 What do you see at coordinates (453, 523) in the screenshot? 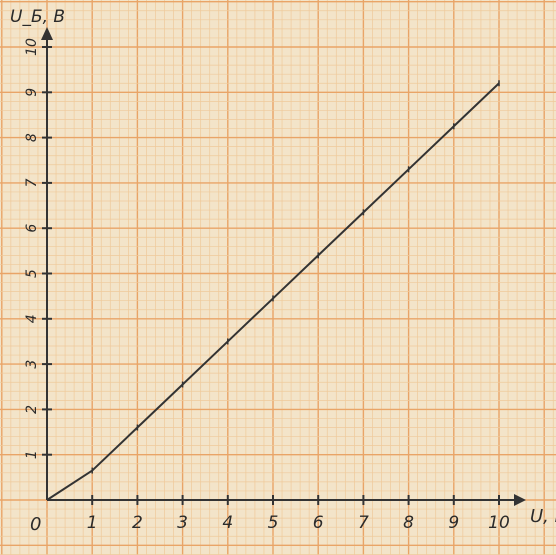
I see `x-tick-label: 9` at bounding box center [453, 523].